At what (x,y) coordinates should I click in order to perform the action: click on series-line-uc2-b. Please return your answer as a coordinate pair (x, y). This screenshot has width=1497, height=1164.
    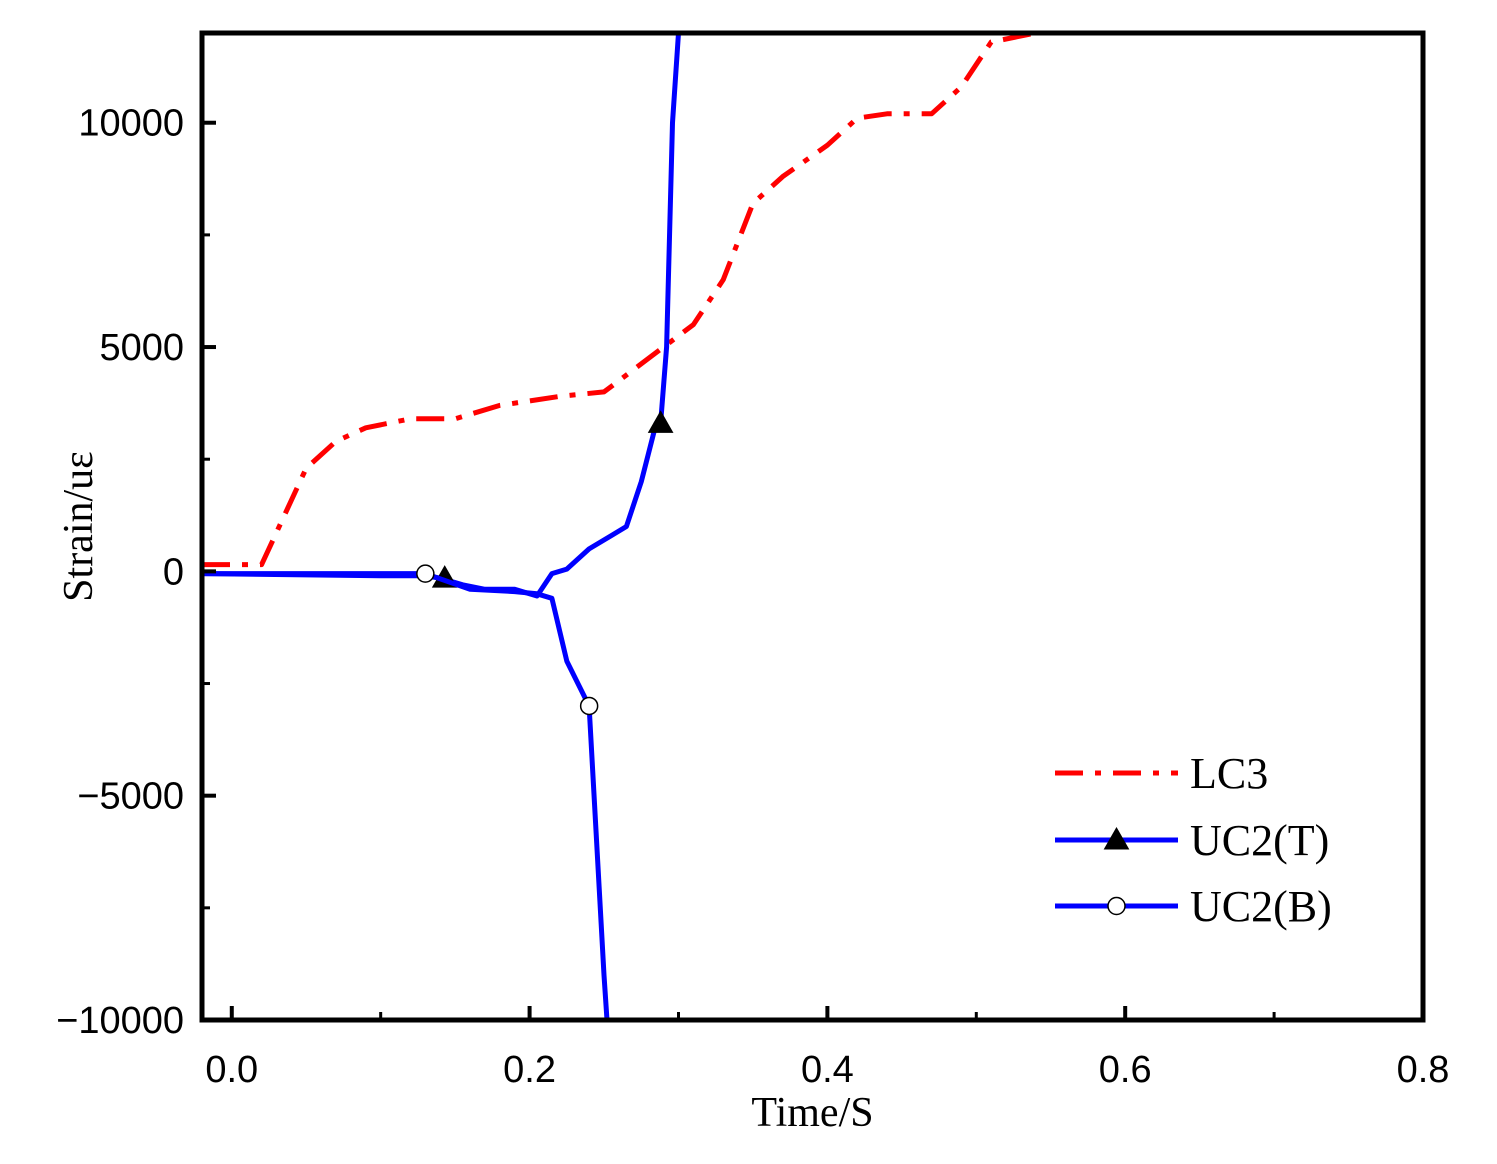
    Looking at the image, I should click on (406, 795).